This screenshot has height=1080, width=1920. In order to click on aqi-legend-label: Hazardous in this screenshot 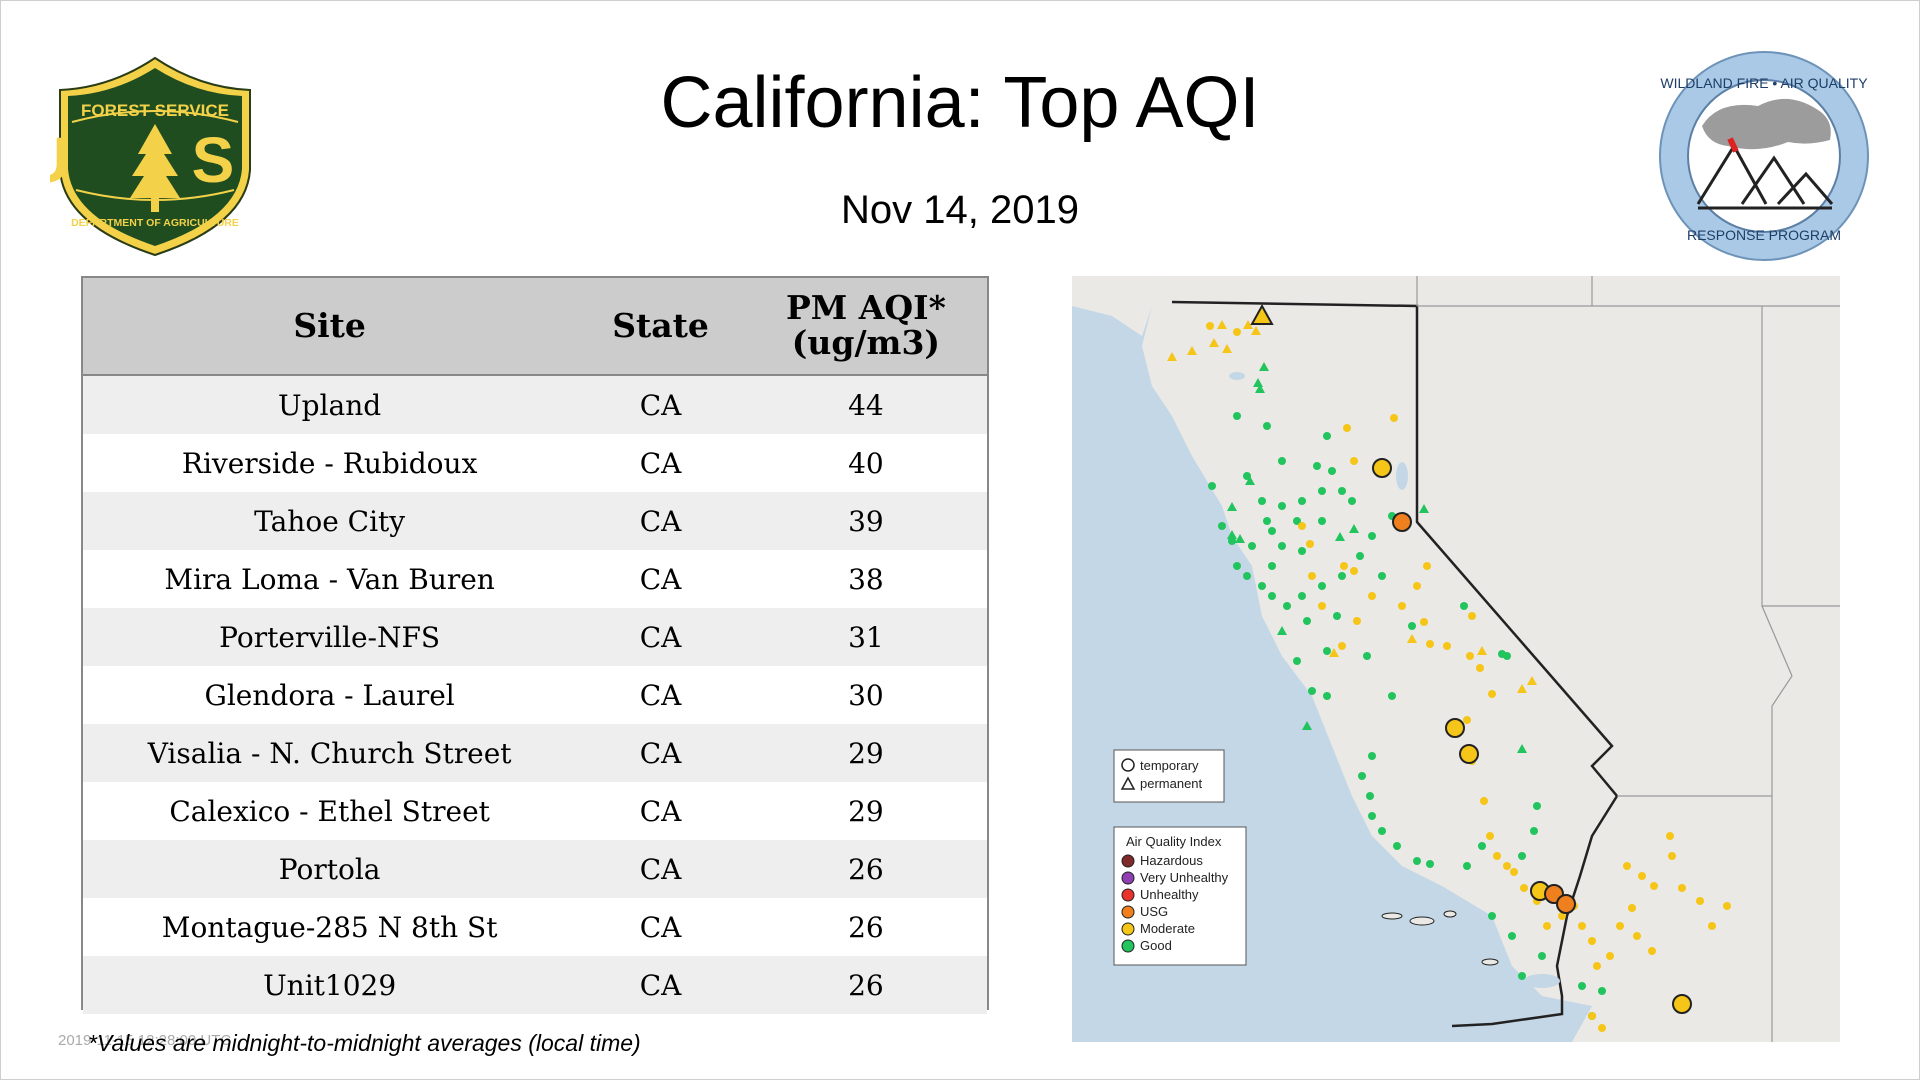, I will do `click(1171, 860)`.